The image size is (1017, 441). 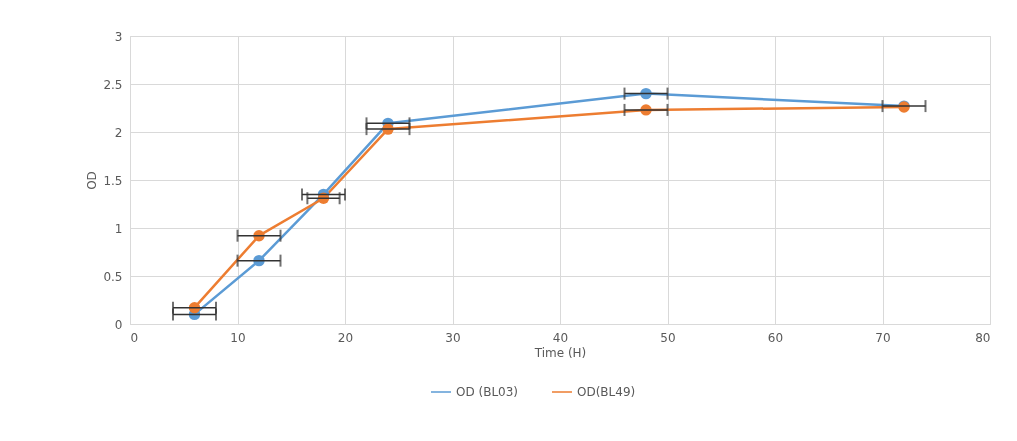 What do you see at coordinates (134, 337) in the screenshot?
I see `x-tick-label: 0` at bounding box center [134, 337].